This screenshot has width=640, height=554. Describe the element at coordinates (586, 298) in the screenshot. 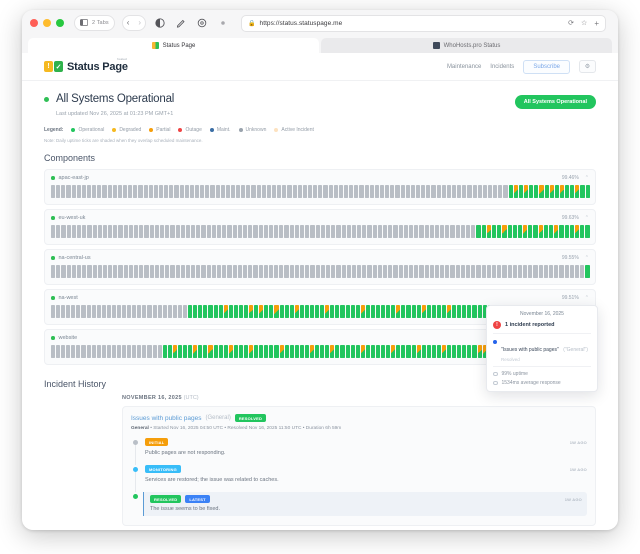

I see `chevron-up-icon: ⌃` at that location.